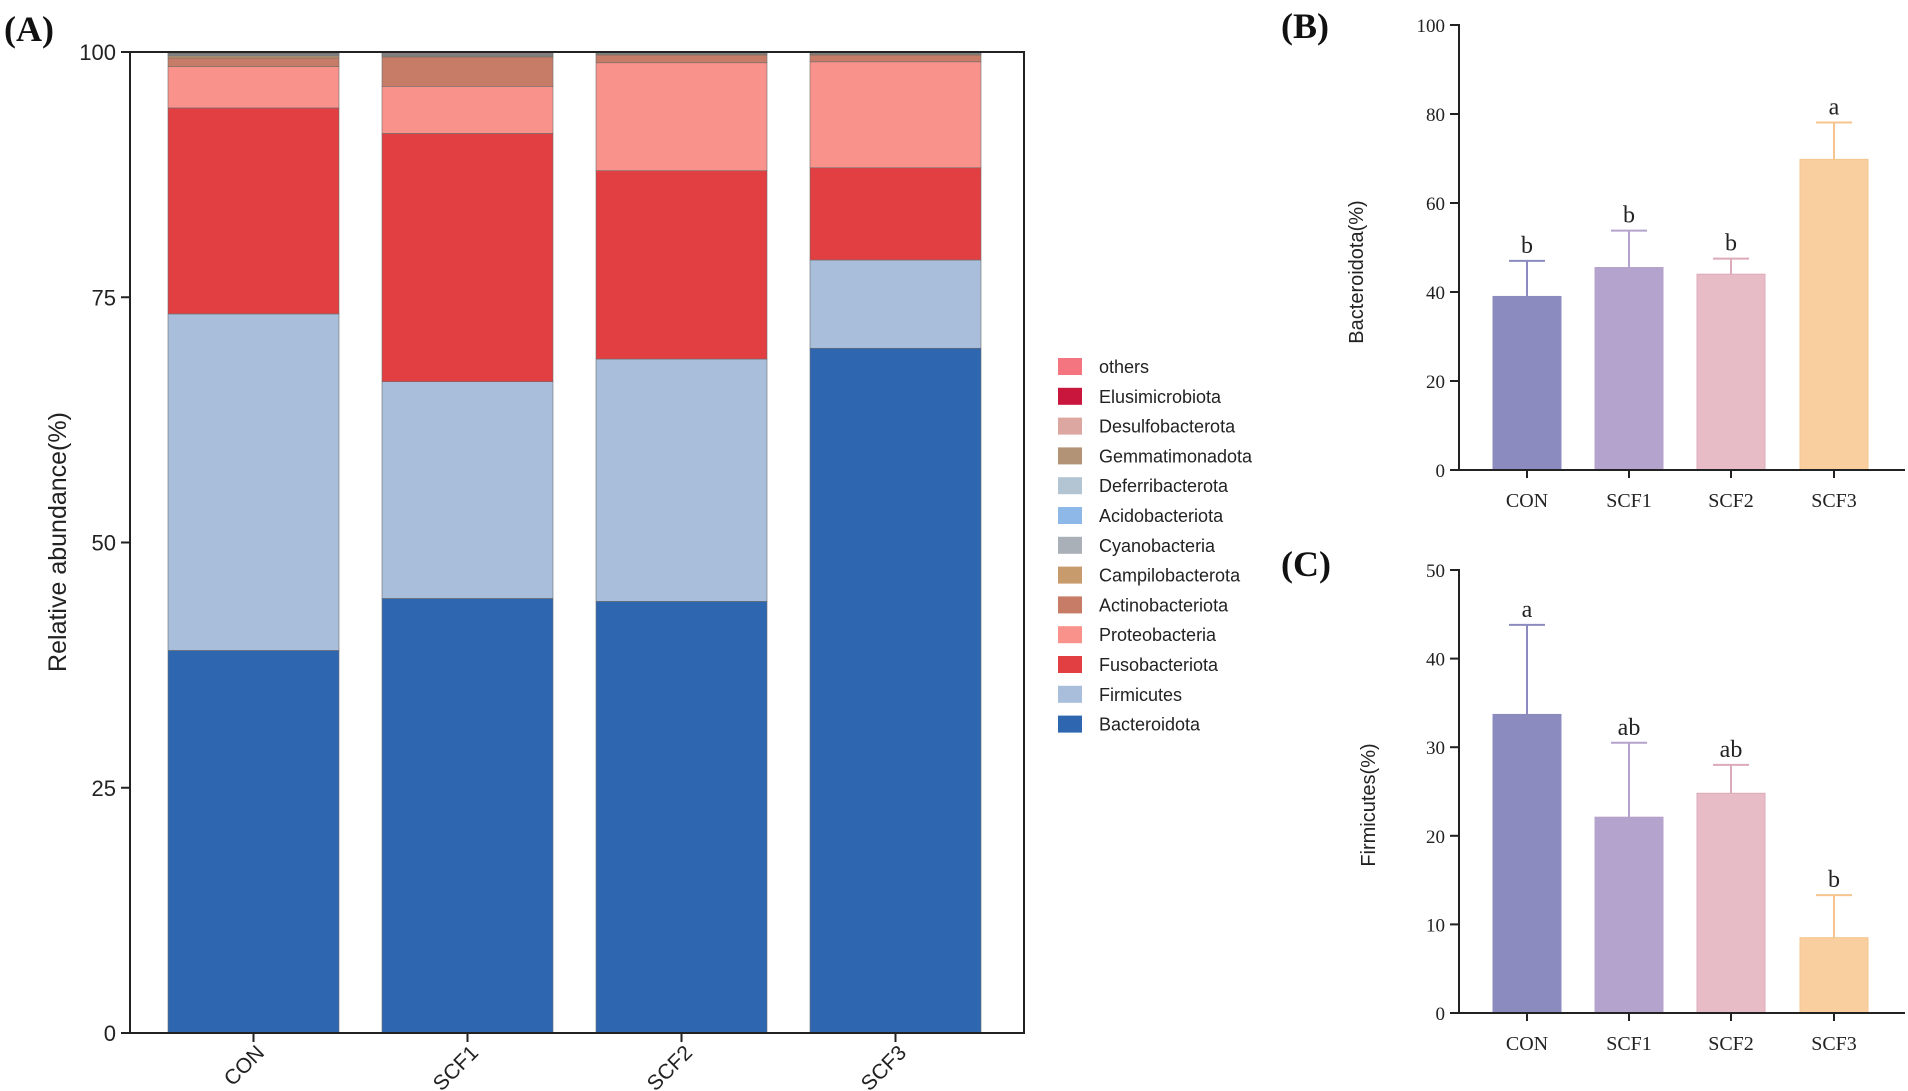 The height and width of the screenshot is (1091, 1908). I want to click on significance-letter-b-con: b, so click(1527, 246).